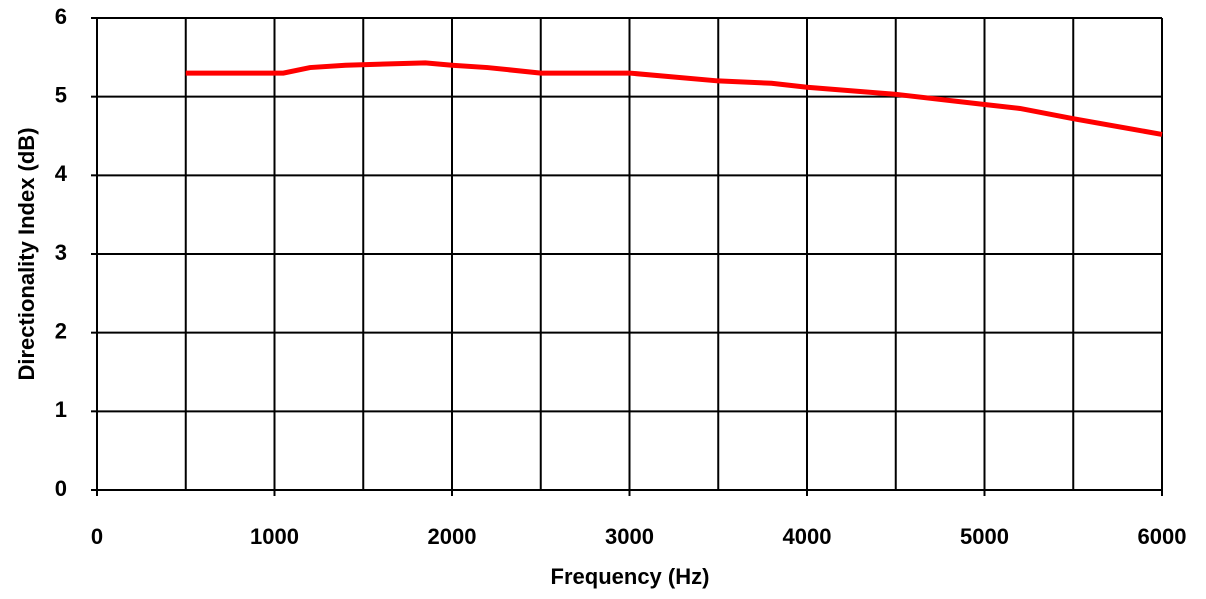  Describe the element at coordinates (984, 536) in the screenshot. I see `x-tick-label: 5000` at that location.